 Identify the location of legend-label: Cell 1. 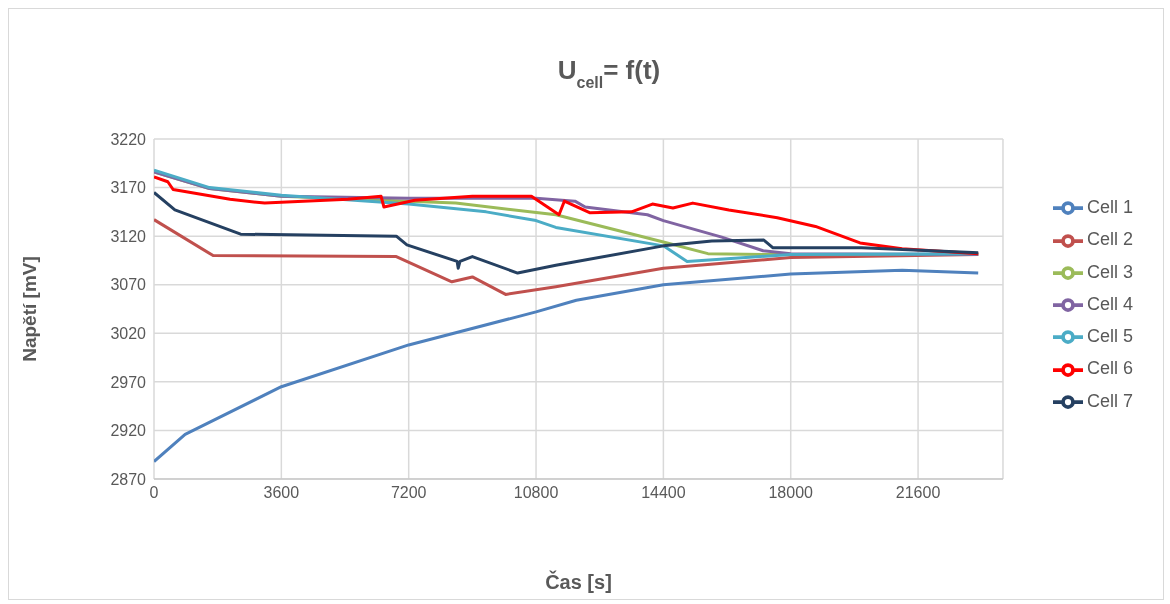
(1109, 207).